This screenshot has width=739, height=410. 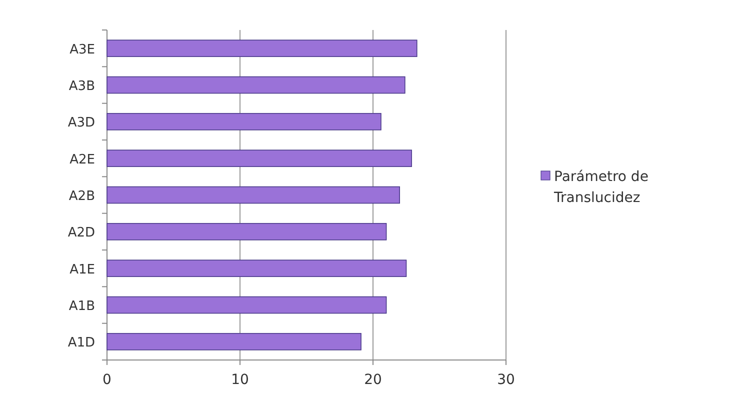 I want to click on x-tick-label: 10, so click(x=240, y=380).